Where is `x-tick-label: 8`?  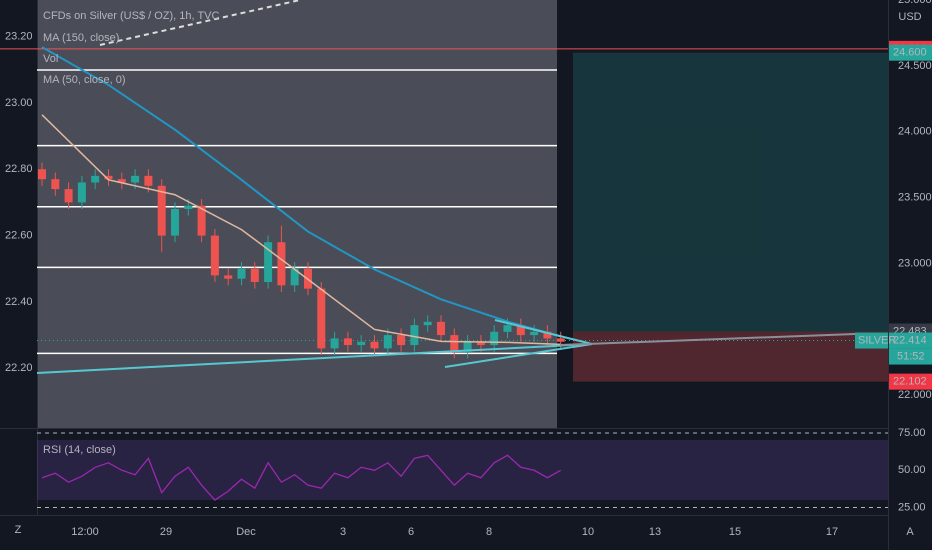 x-tick-label: 8 is located at coordinates (489, 532).